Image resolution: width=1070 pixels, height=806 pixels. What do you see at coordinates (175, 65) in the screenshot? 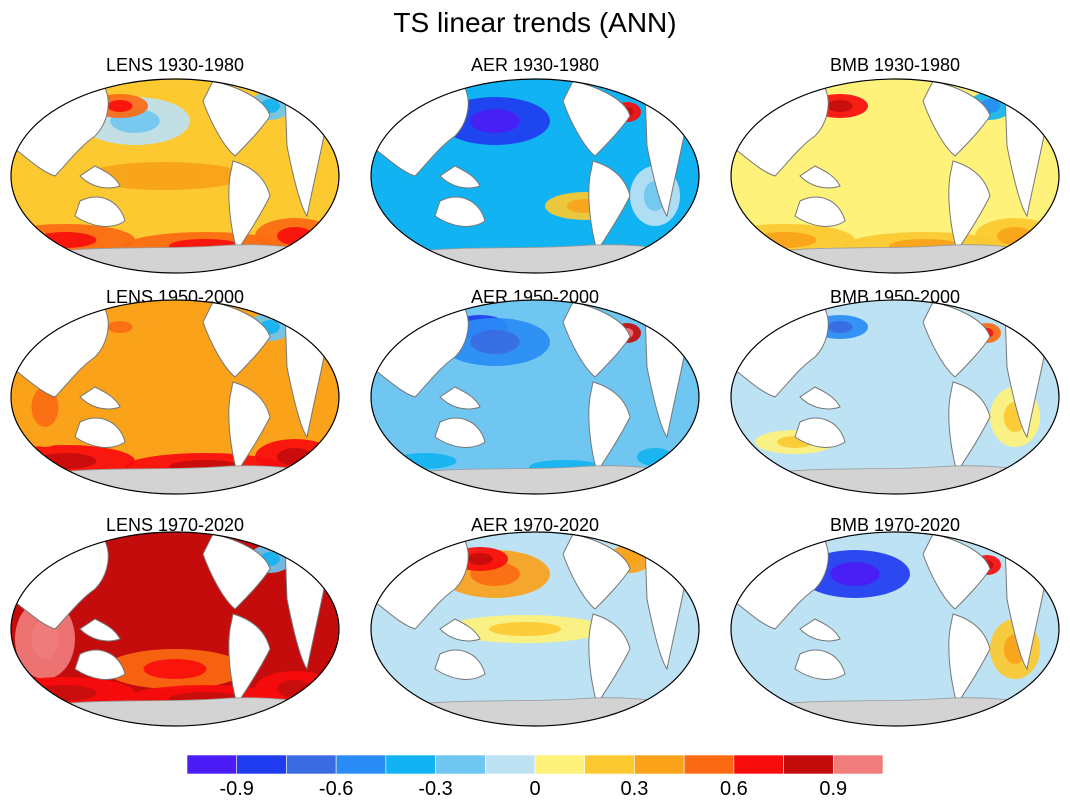
I see `panel-title: LENS 1930-1980` at bounding box center [175, 65].